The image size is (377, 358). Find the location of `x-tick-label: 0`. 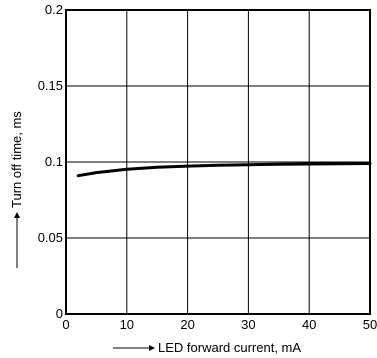

x-tick-label: 0 is located at coordinates (65, 324).